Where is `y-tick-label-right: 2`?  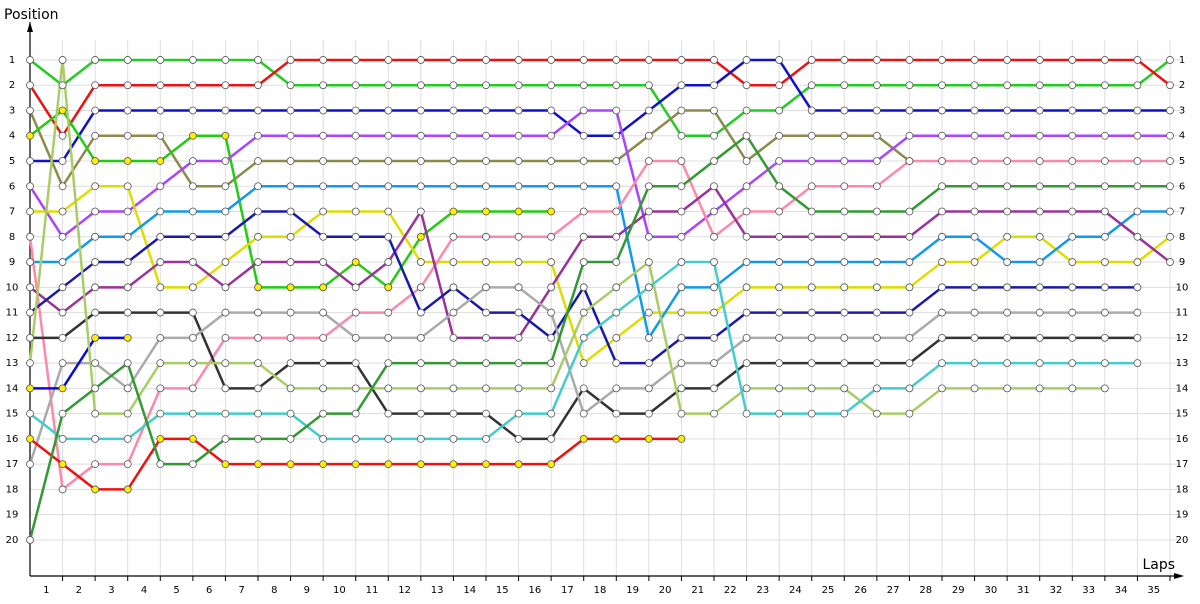 y-tick-label-right: 2 is located at coordinates (1182, 85).